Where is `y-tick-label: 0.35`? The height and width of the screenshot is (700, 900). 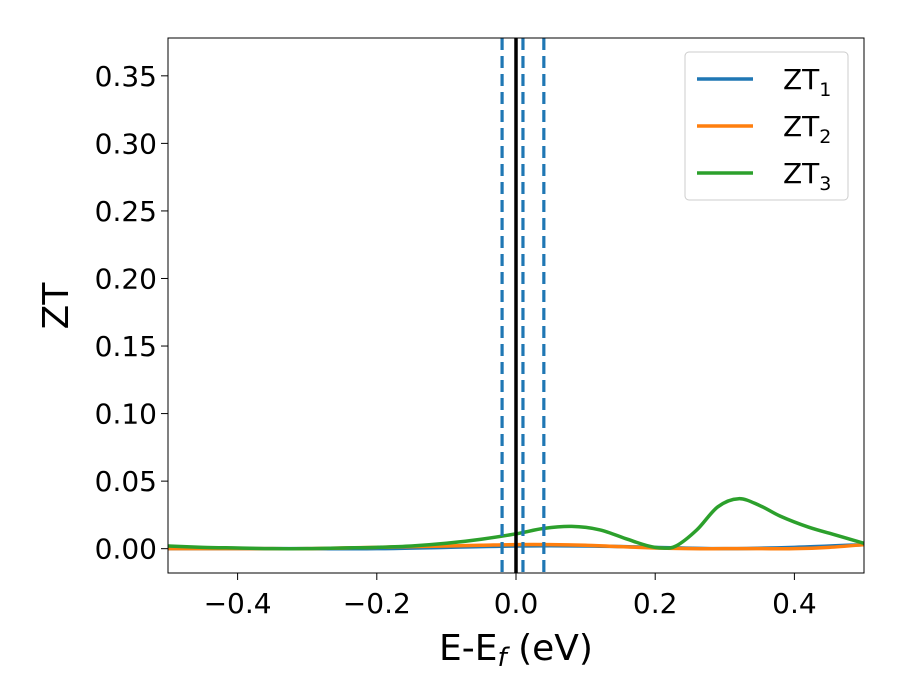
y-tick-label: 0.35 is located at coordinates (126, 76).